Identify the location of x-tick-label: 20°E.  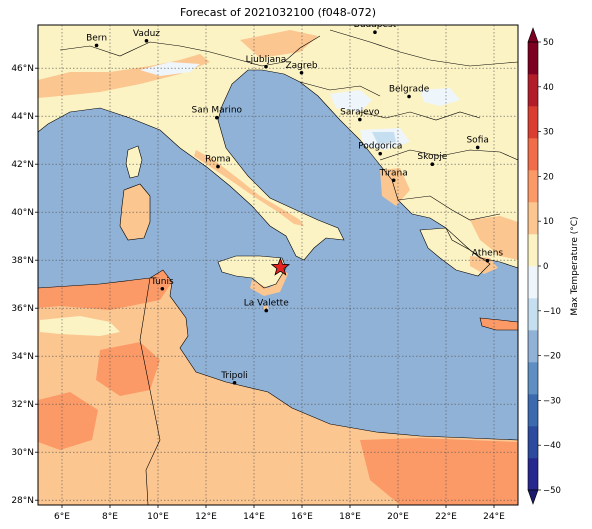
(398, 517).